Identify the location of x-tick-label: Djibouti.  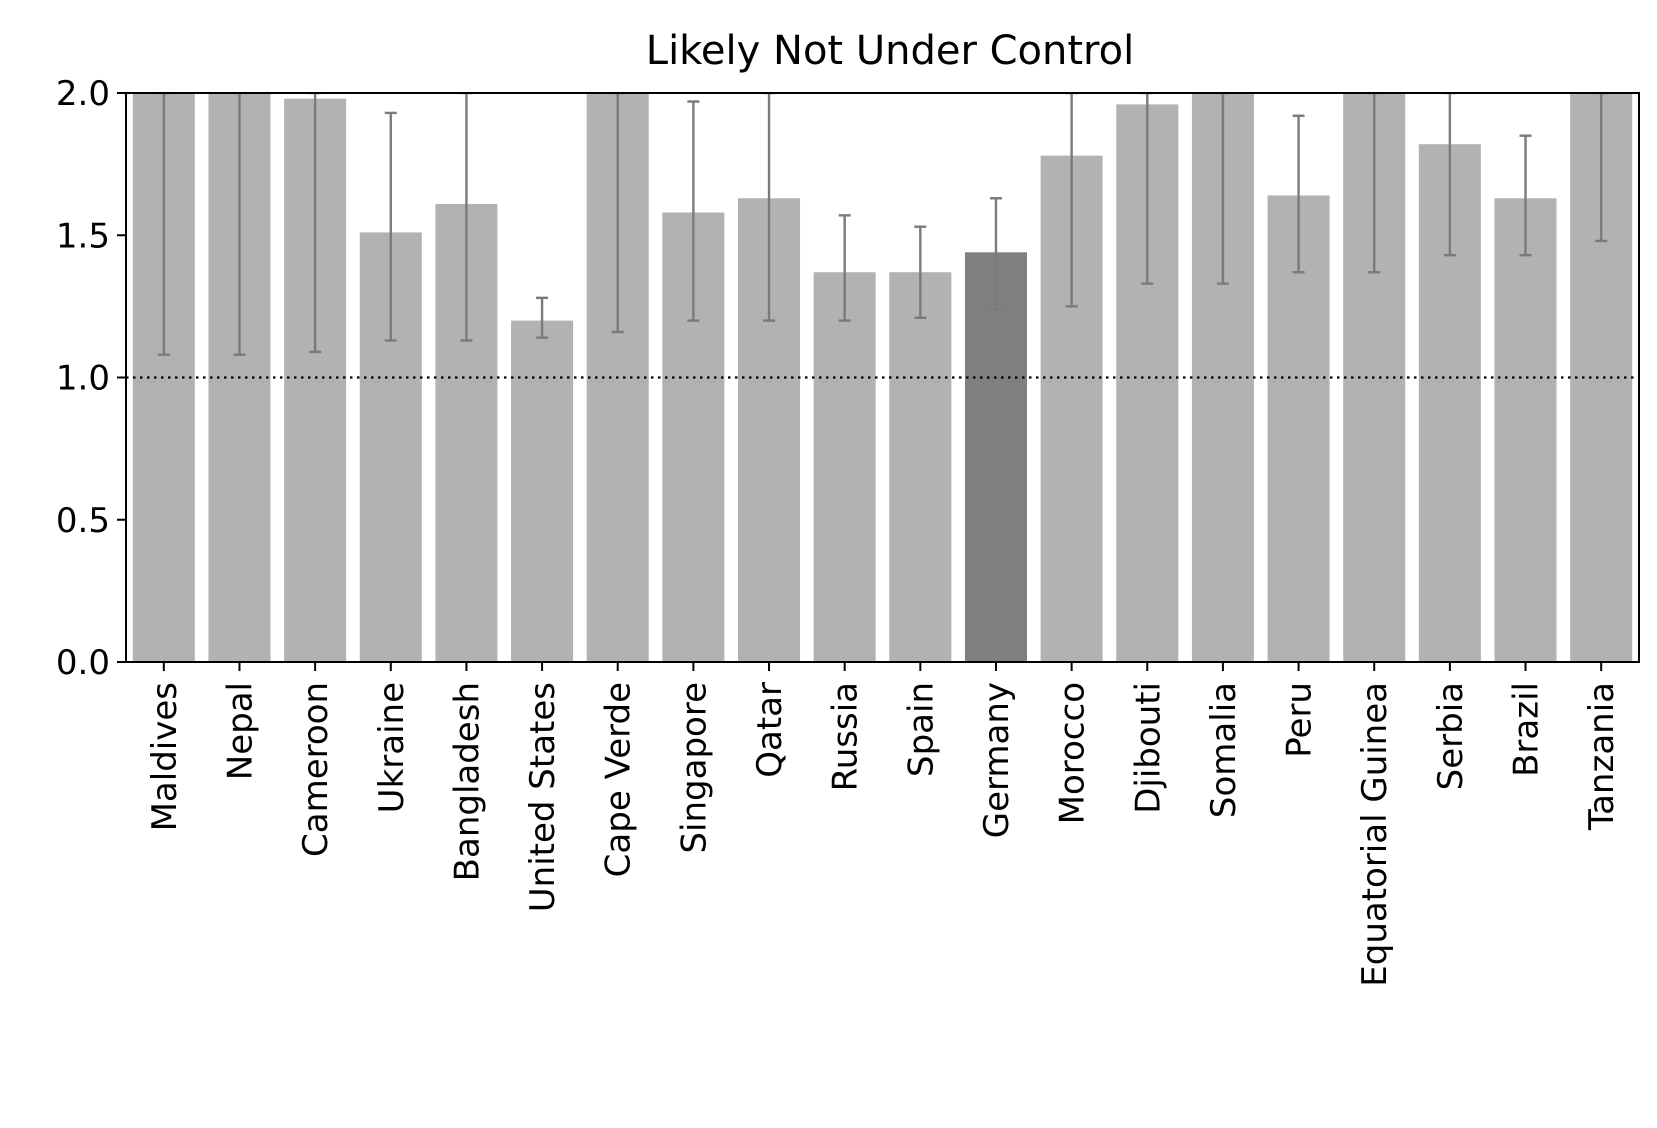
(1148, 748).